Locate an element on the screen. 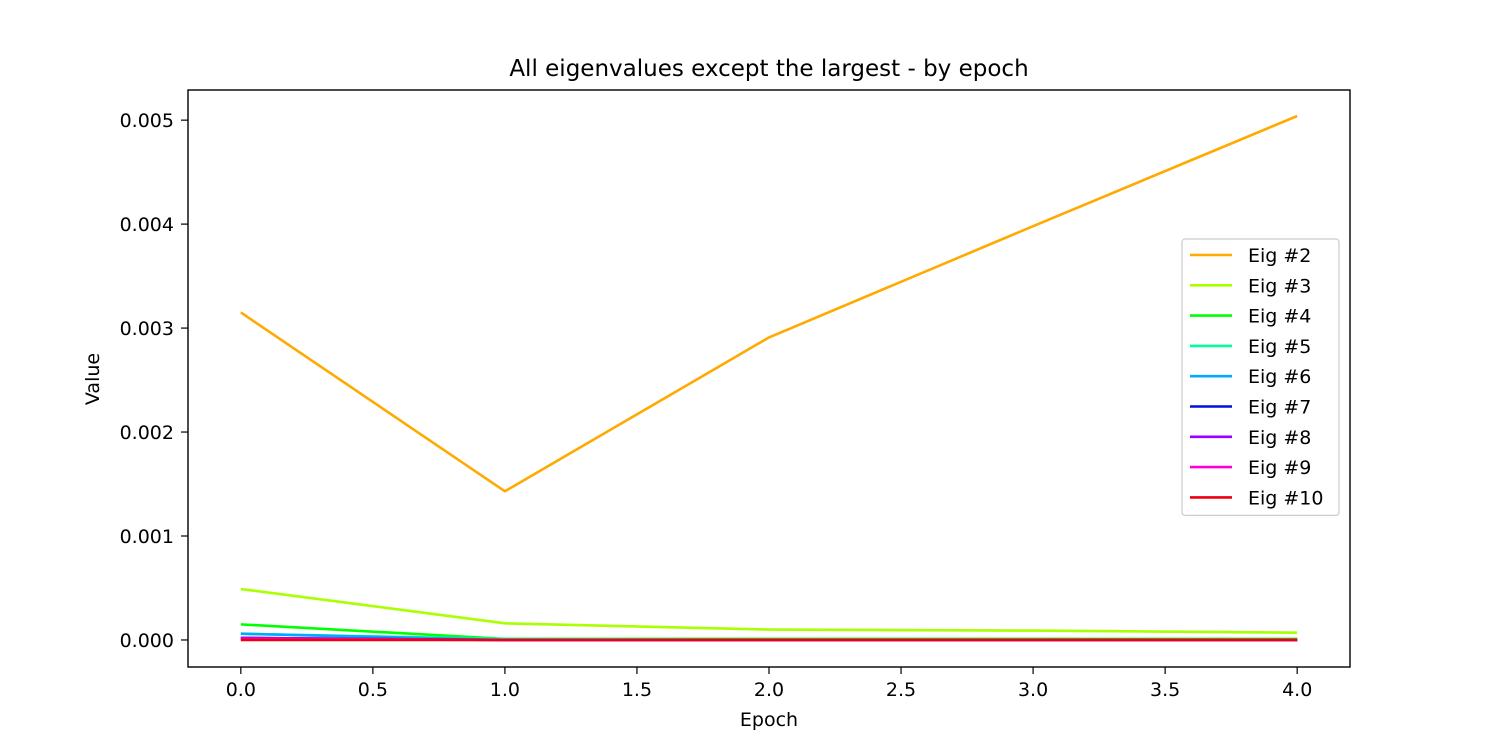 The height and width of the screenshot is (750, 1500). legend-box is located at coordinates (1260, 377).